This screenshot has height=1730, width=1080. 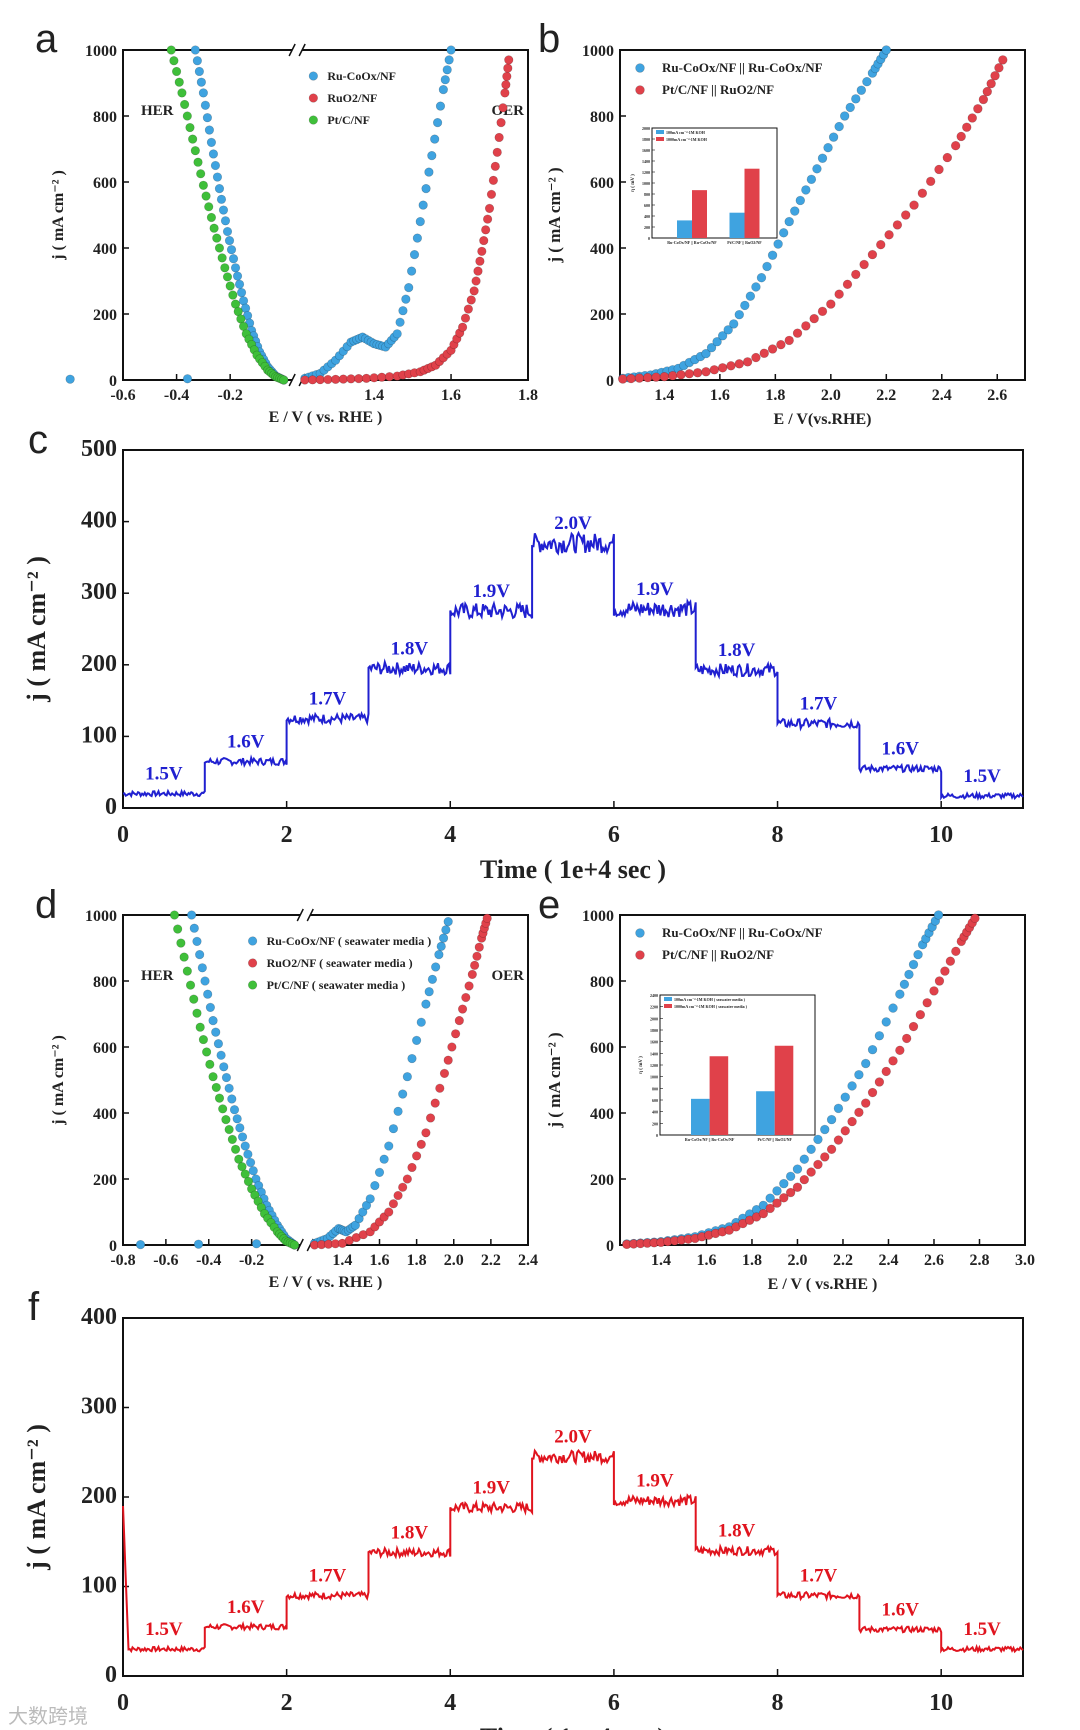 I want to click on axis-break-bottom-gap, so click(x=305, y=1245).